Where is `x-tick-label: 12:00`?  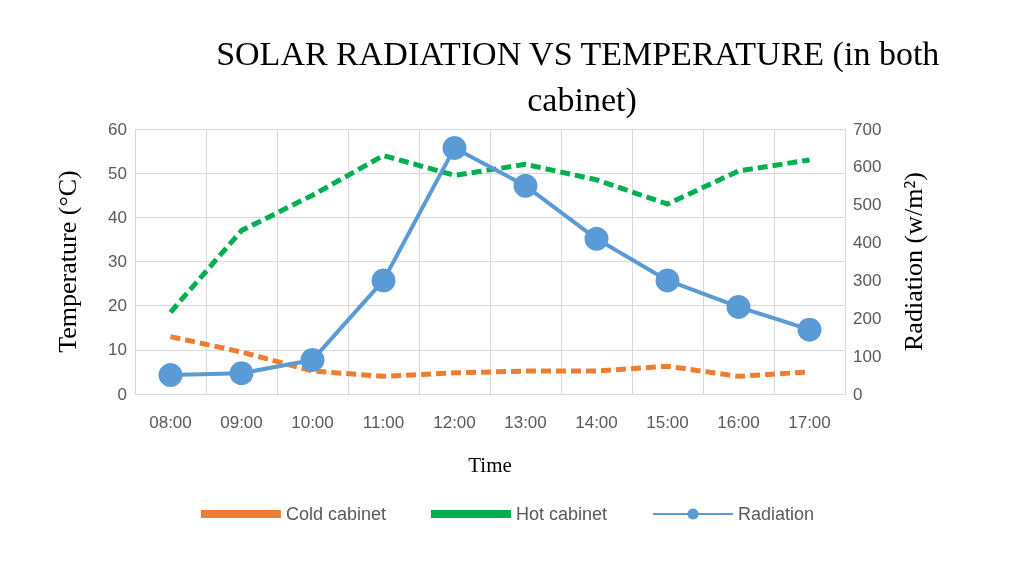
x-tick-label: 12:00 is located at coordinates (454, 422).